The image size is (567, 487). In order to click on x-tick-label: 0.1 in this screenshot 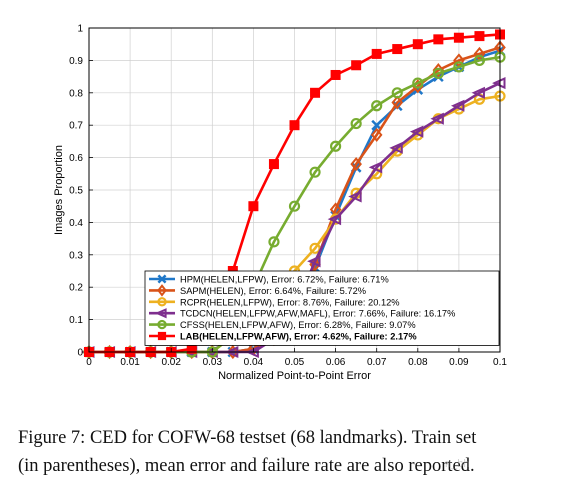, I will do `click(500, 362)`.